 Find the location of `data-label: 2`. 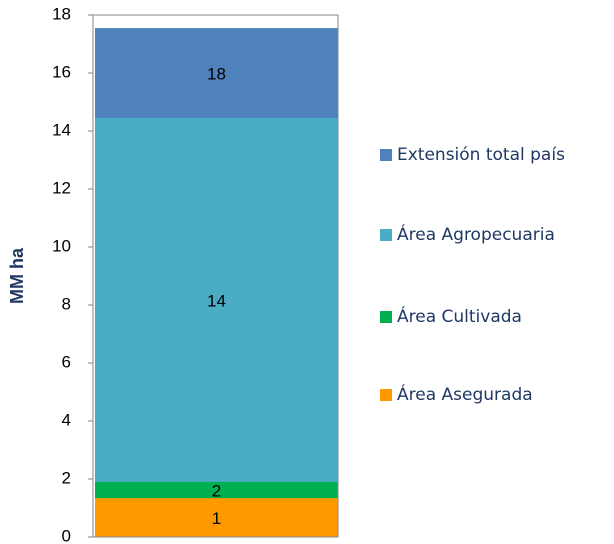

data-label: 2 is located at coordinates (216, 491).